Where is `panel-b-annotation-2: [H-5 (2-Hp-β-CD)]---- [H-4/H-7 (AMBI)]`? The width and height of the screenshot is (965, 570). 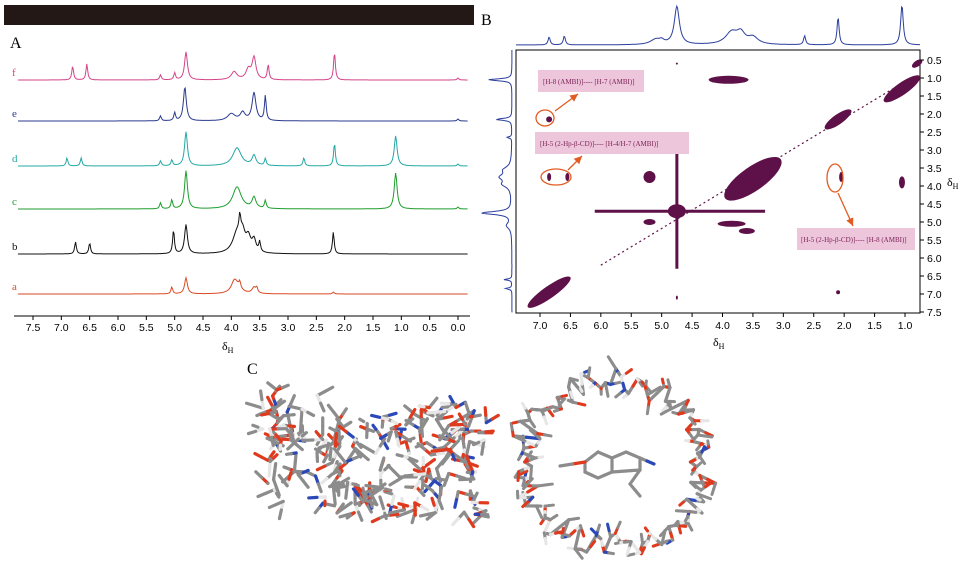
panel-b-annotation-2: [H-5 (2-Hp-β-CD)]---- [H-4/H-7 (AMBI)] is located at coordinates (612, 159).